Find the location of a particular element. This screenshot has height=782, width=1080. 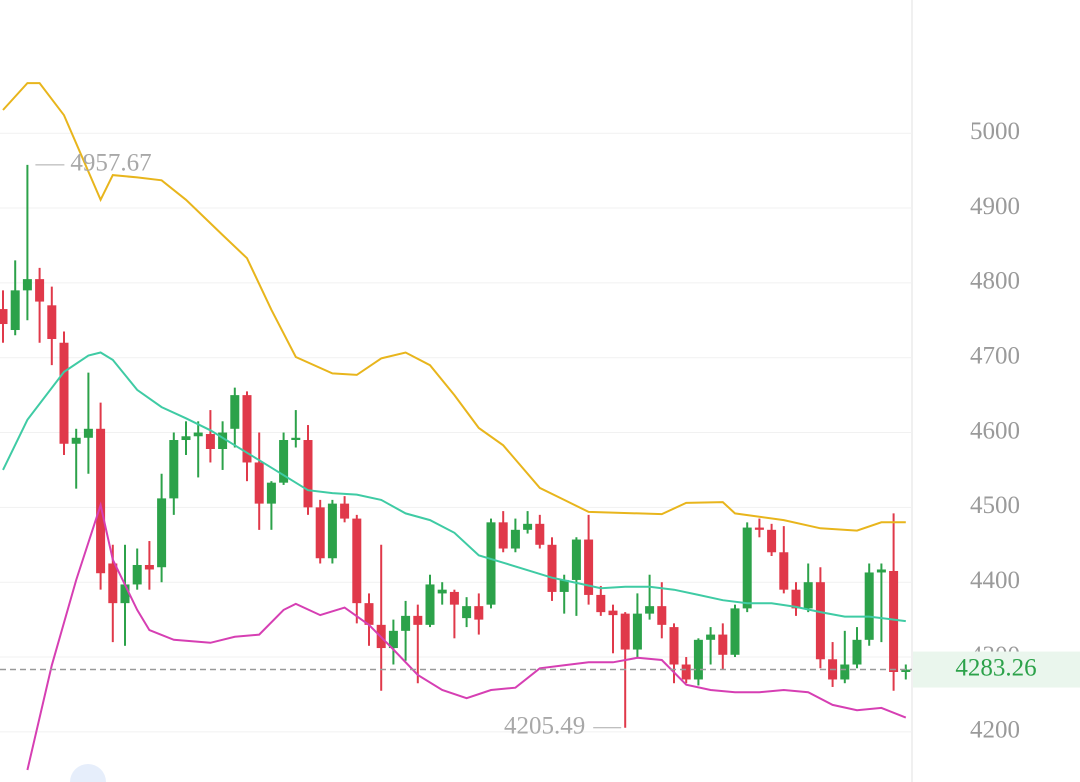

y-tick-label: 4400 is located at coordinates (995, 580).